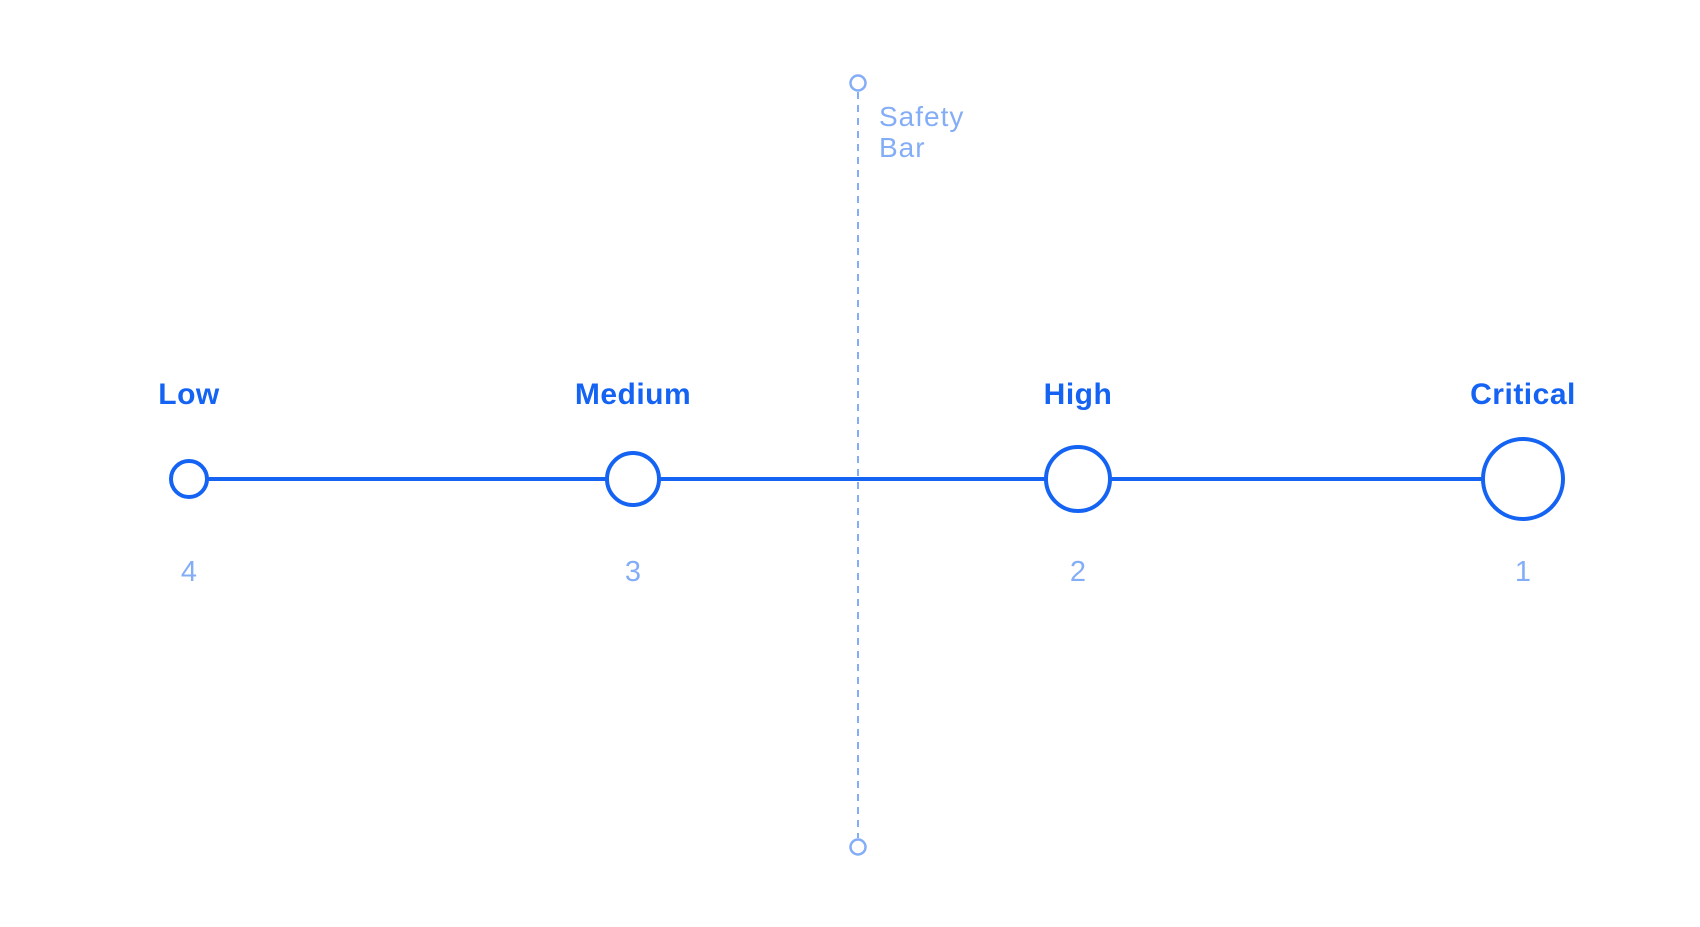  Describe the element at coordinates (633, 479) in the screenshot. I see `level-node-medium` at that location.